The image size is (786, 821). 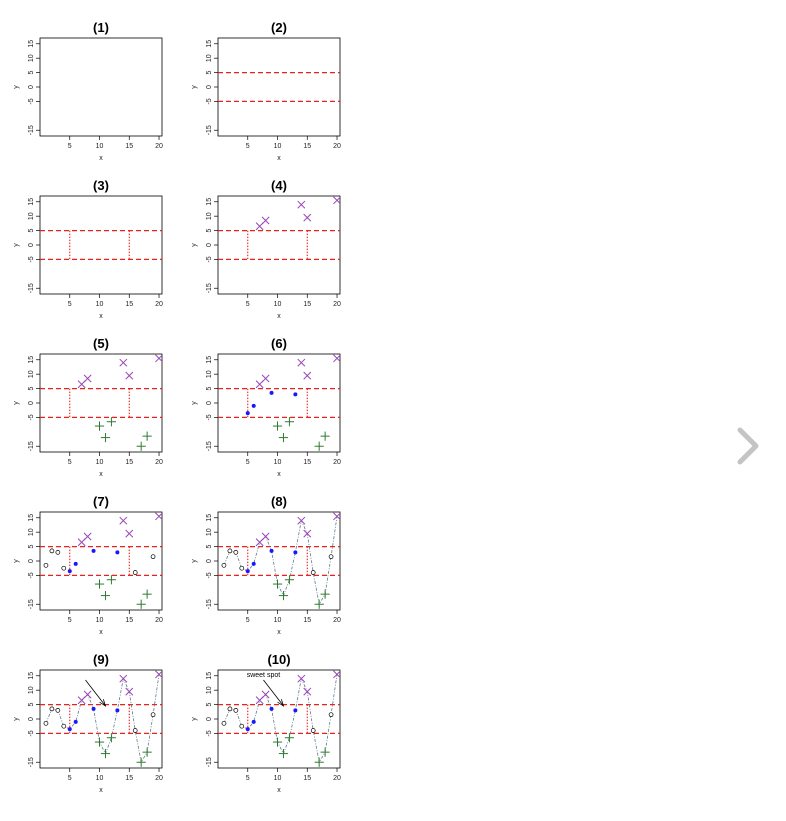 I want to click on chevron-right-icon, so click(x=748, y=446).